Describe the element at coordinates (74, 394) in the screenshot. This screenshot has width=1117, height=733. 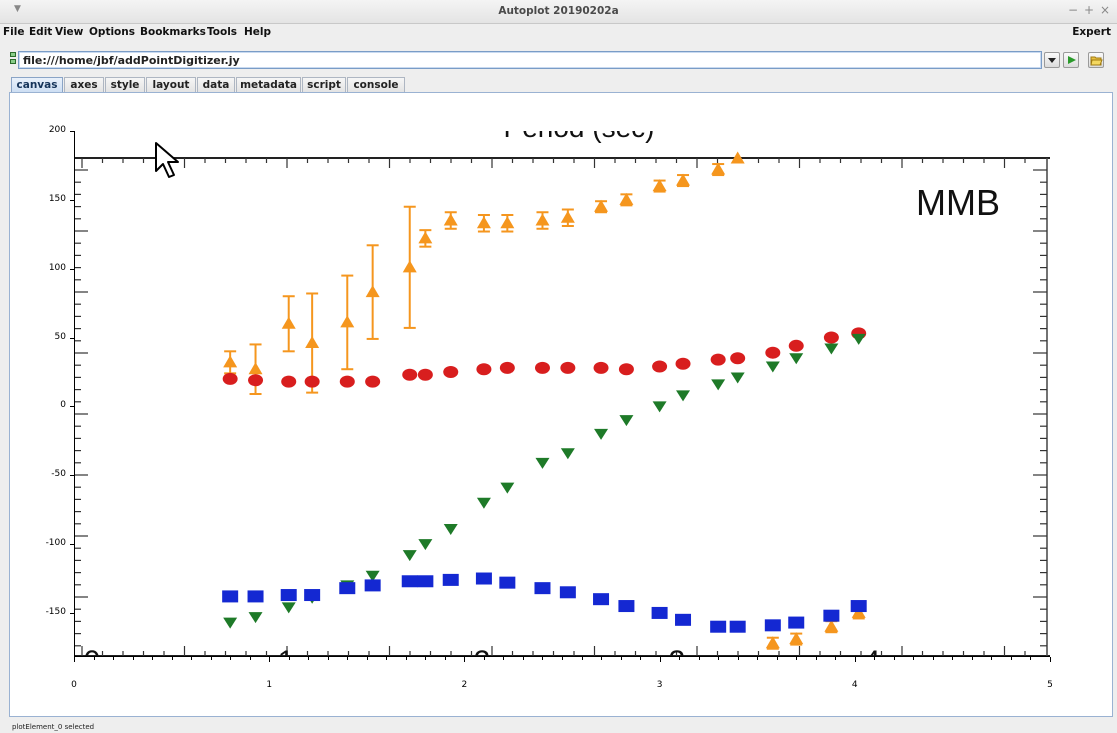
I see `y-axis-line` at that location.